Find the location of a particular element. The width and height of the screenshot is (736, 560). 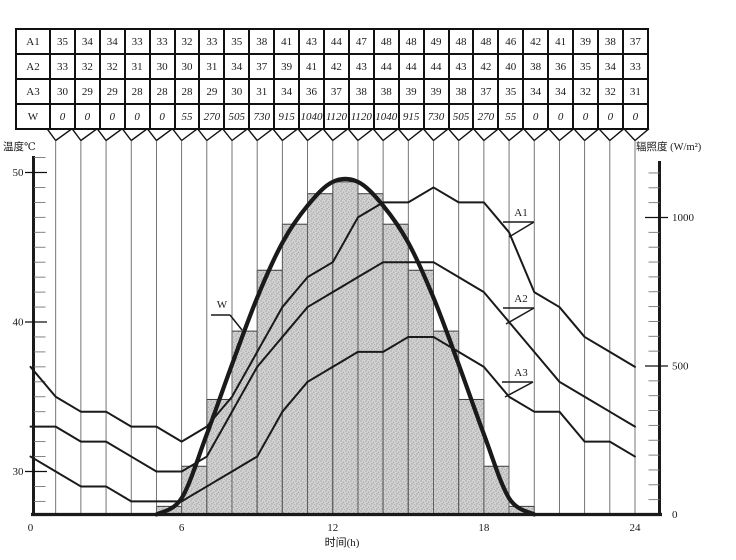

table-cell: 40 is located at coordinates (511, 66).